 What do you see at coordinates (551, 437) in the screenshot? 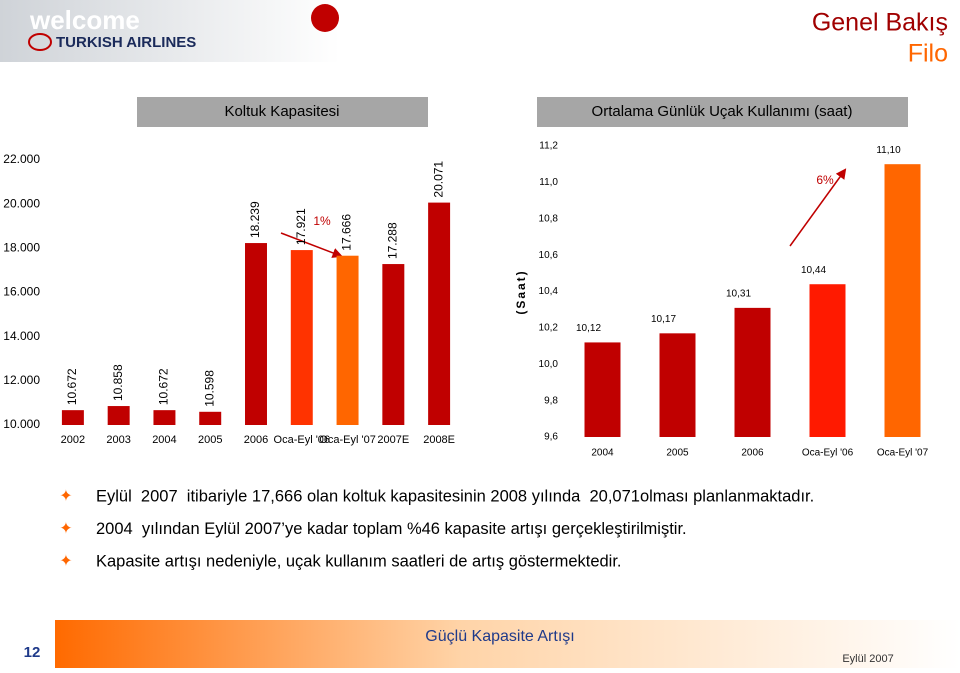
I see `y-tick-label: 9,6` at bounding box center [551, 437].